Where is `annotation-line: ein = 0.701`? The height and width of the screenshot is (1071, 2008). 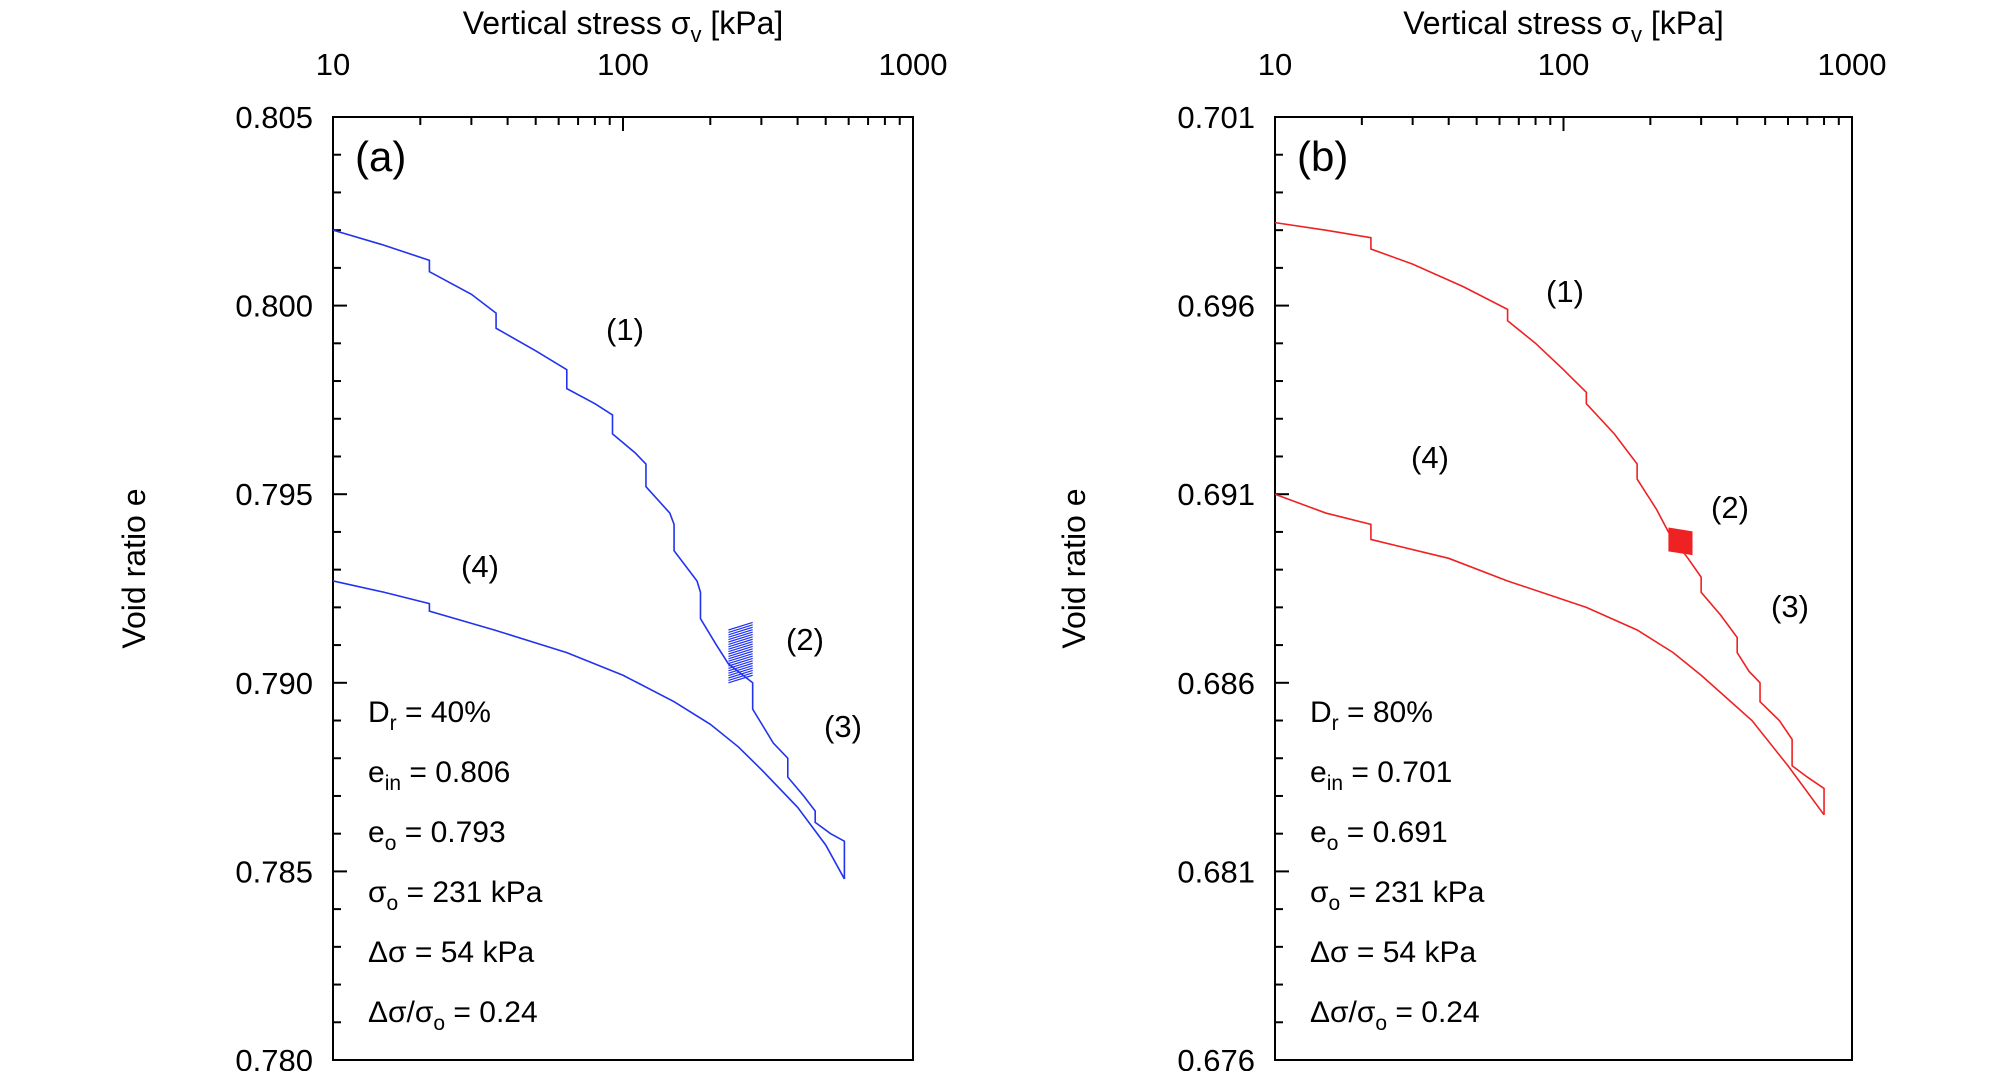
annotation-line: ein = 0.701 is located at coordinates (1381, 775).